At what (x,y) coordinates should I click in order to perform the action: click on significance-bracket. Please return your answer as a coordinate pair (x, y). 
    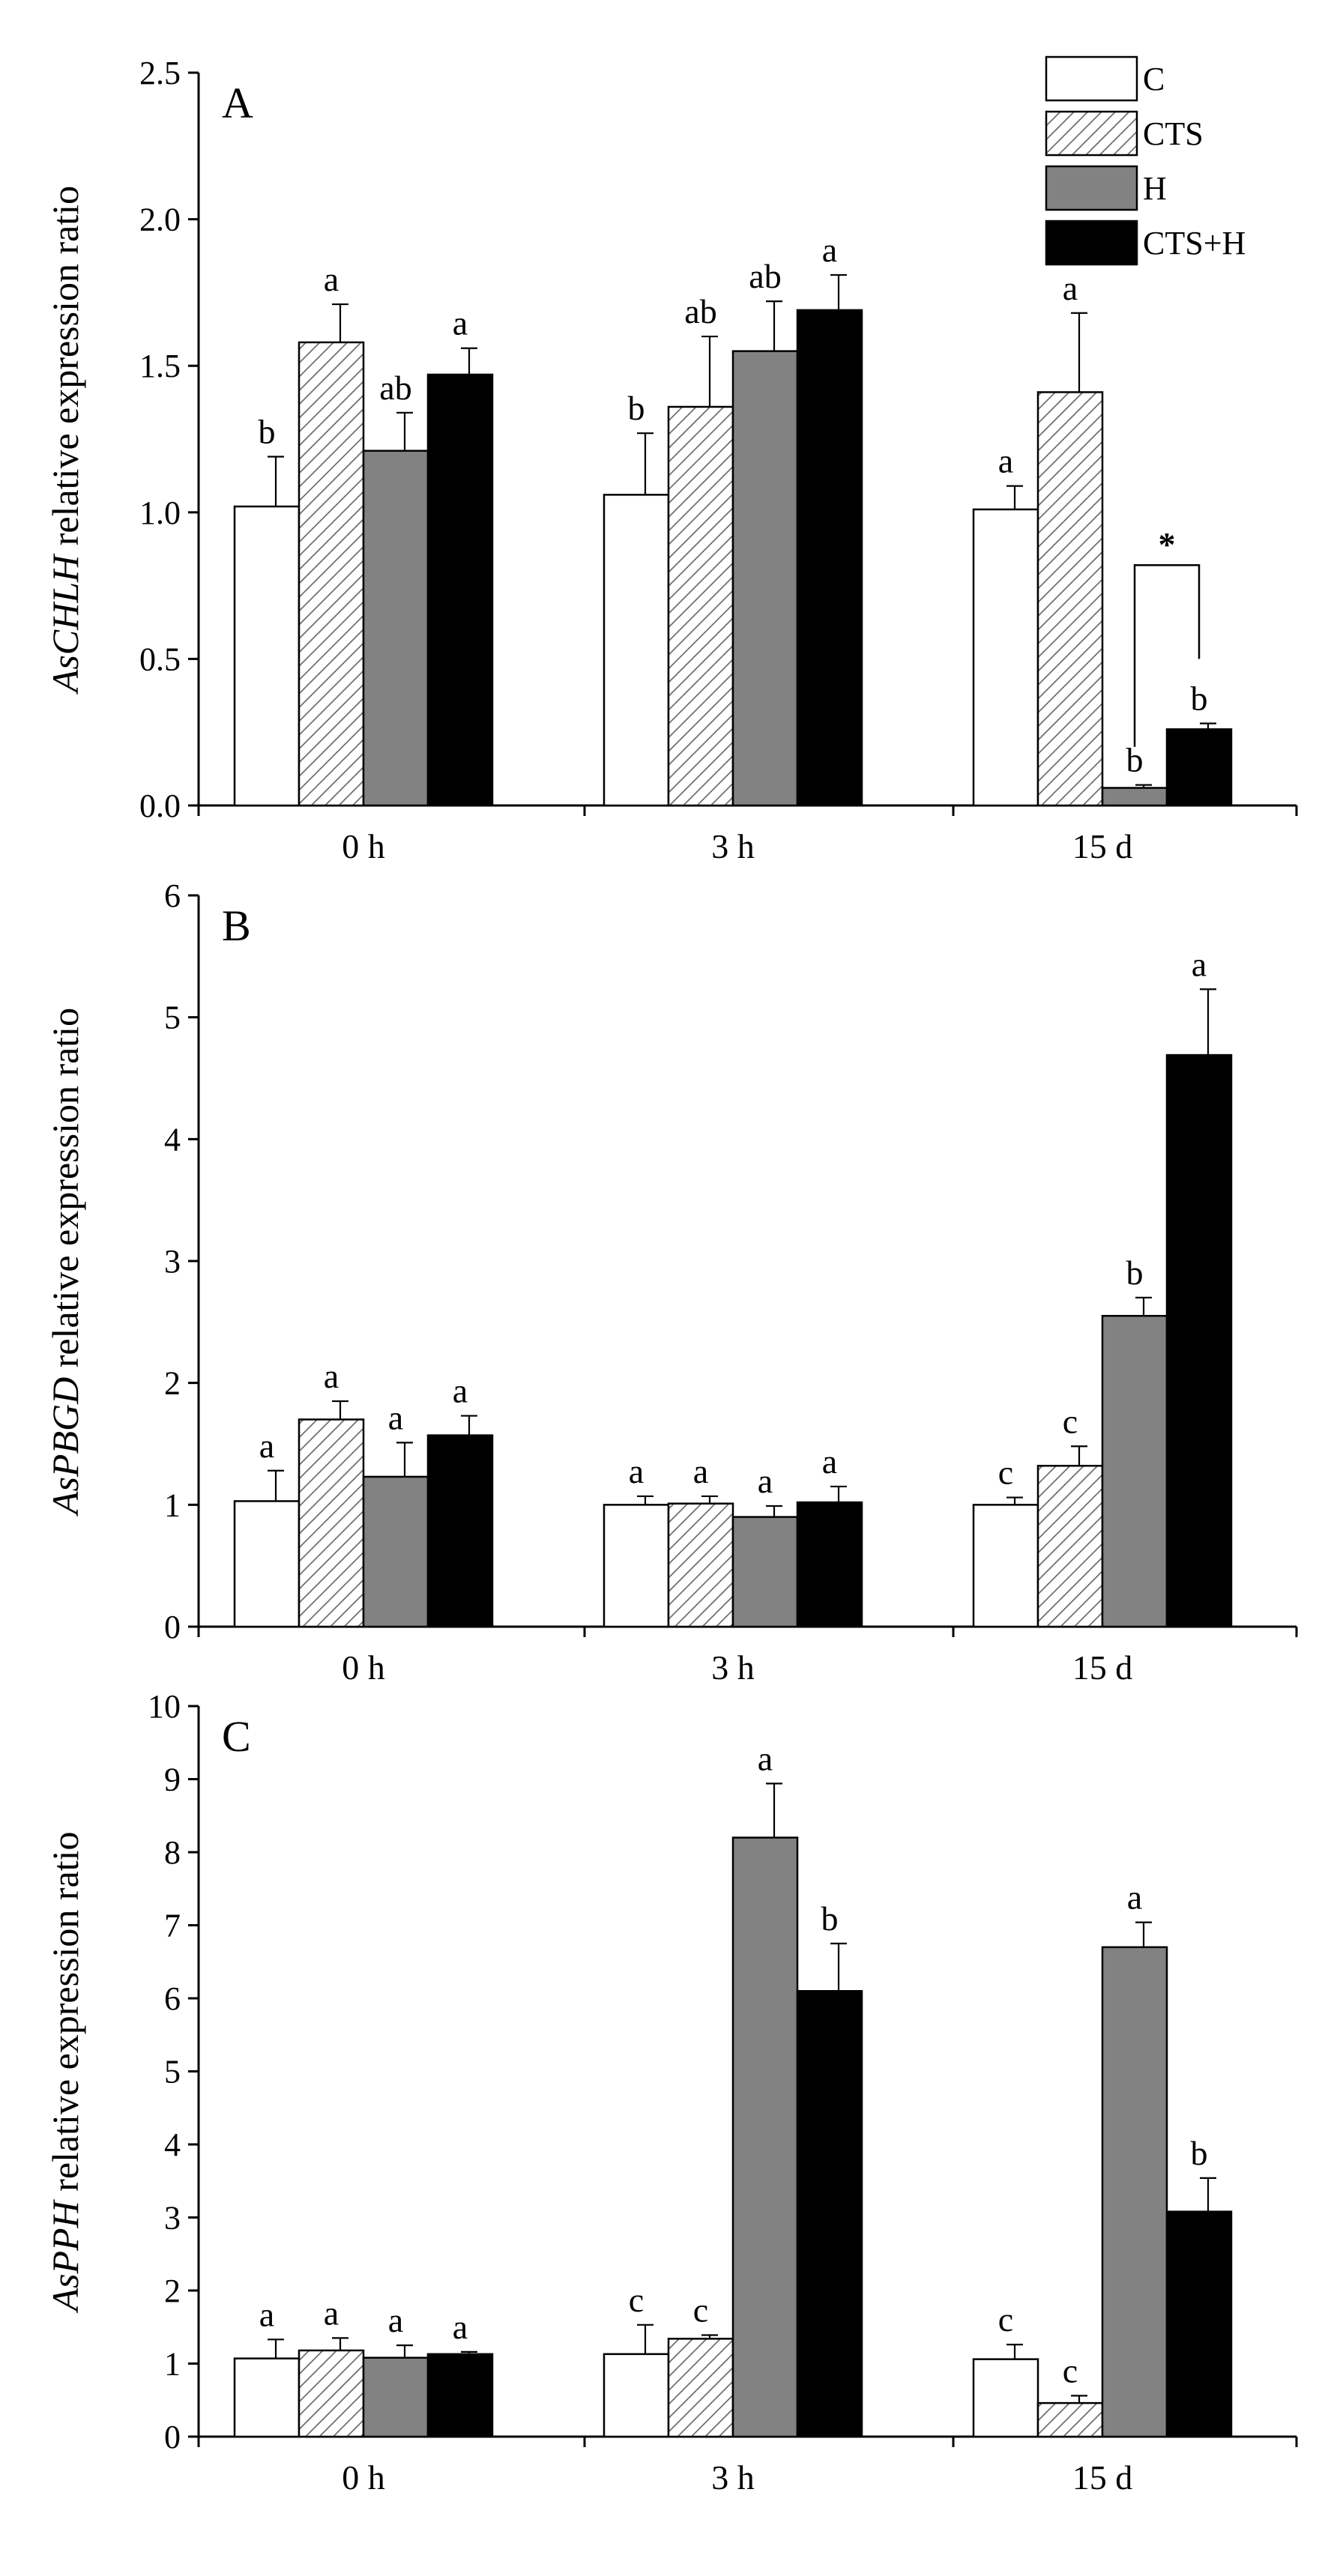
    Looking at the image, I should click on (1167, 655).